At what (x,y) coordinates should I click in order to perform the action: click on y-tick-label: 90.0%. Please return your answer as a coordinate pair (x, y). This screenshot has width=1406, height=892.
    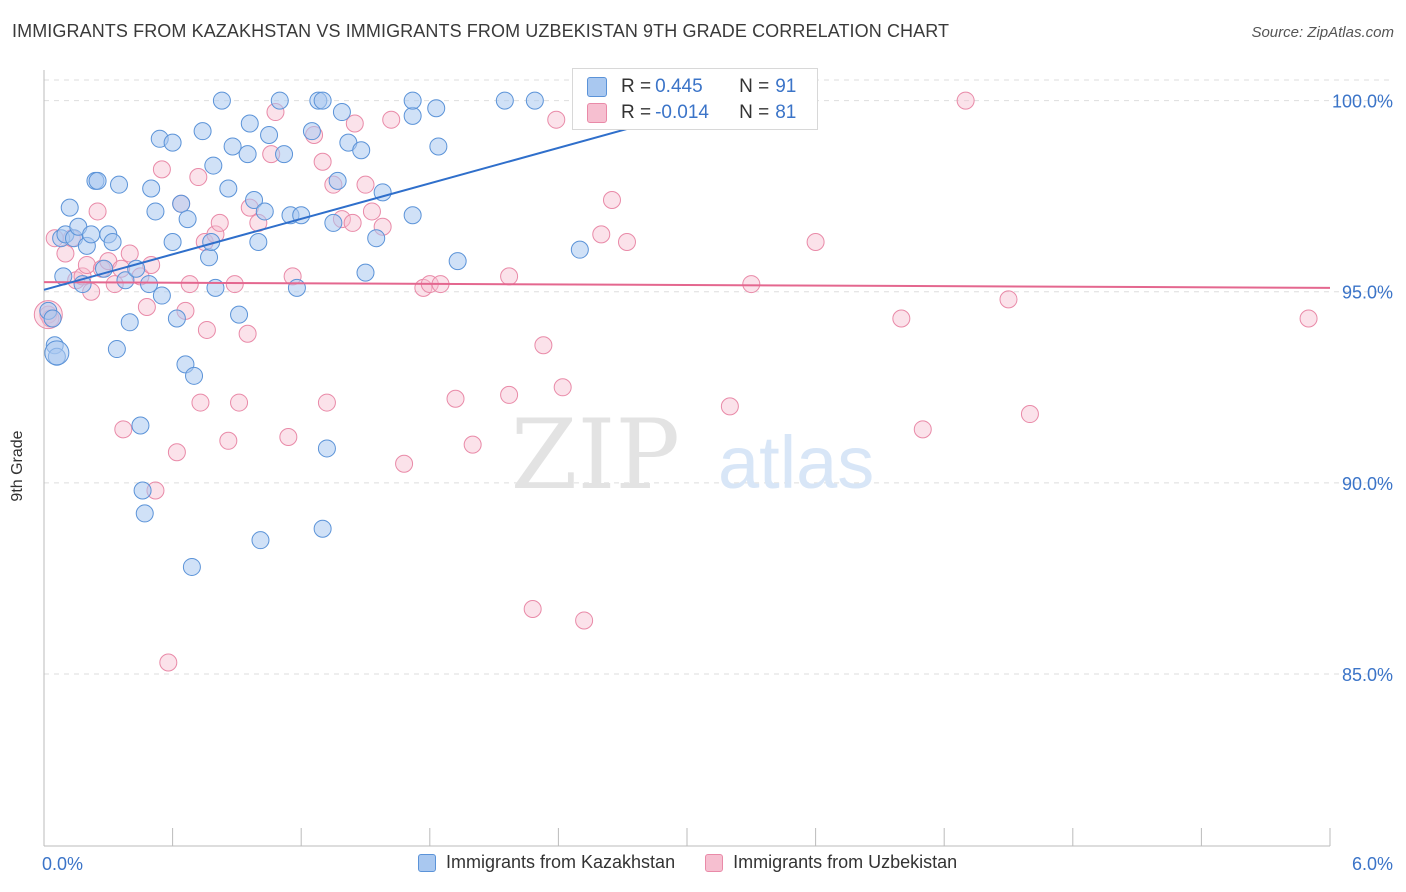
    Looking at the image, I should click on (1367, 484).